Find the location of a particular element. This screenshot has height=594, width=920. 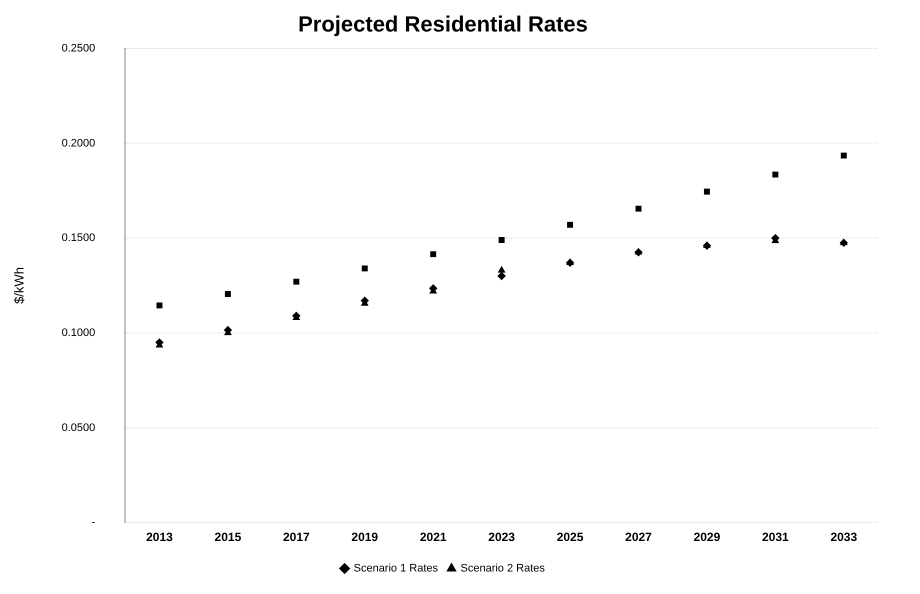

x-tick-label: 2027 is located at coordinates (638, 537).